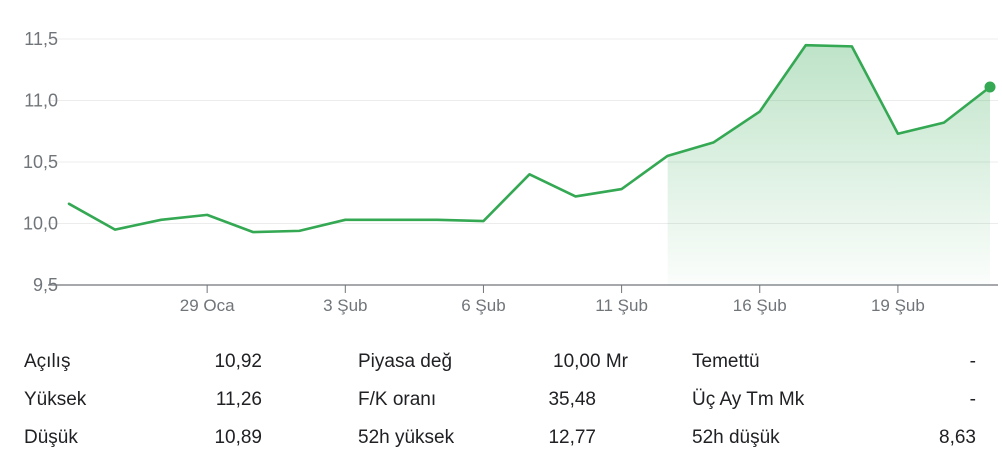 Image resolution: width=1002 pixels, height=456 pixels. Describe the element at coordinates (405, 361) in the screenshot. I see `stat-label-market-cap: Piyasa değ` at that location.